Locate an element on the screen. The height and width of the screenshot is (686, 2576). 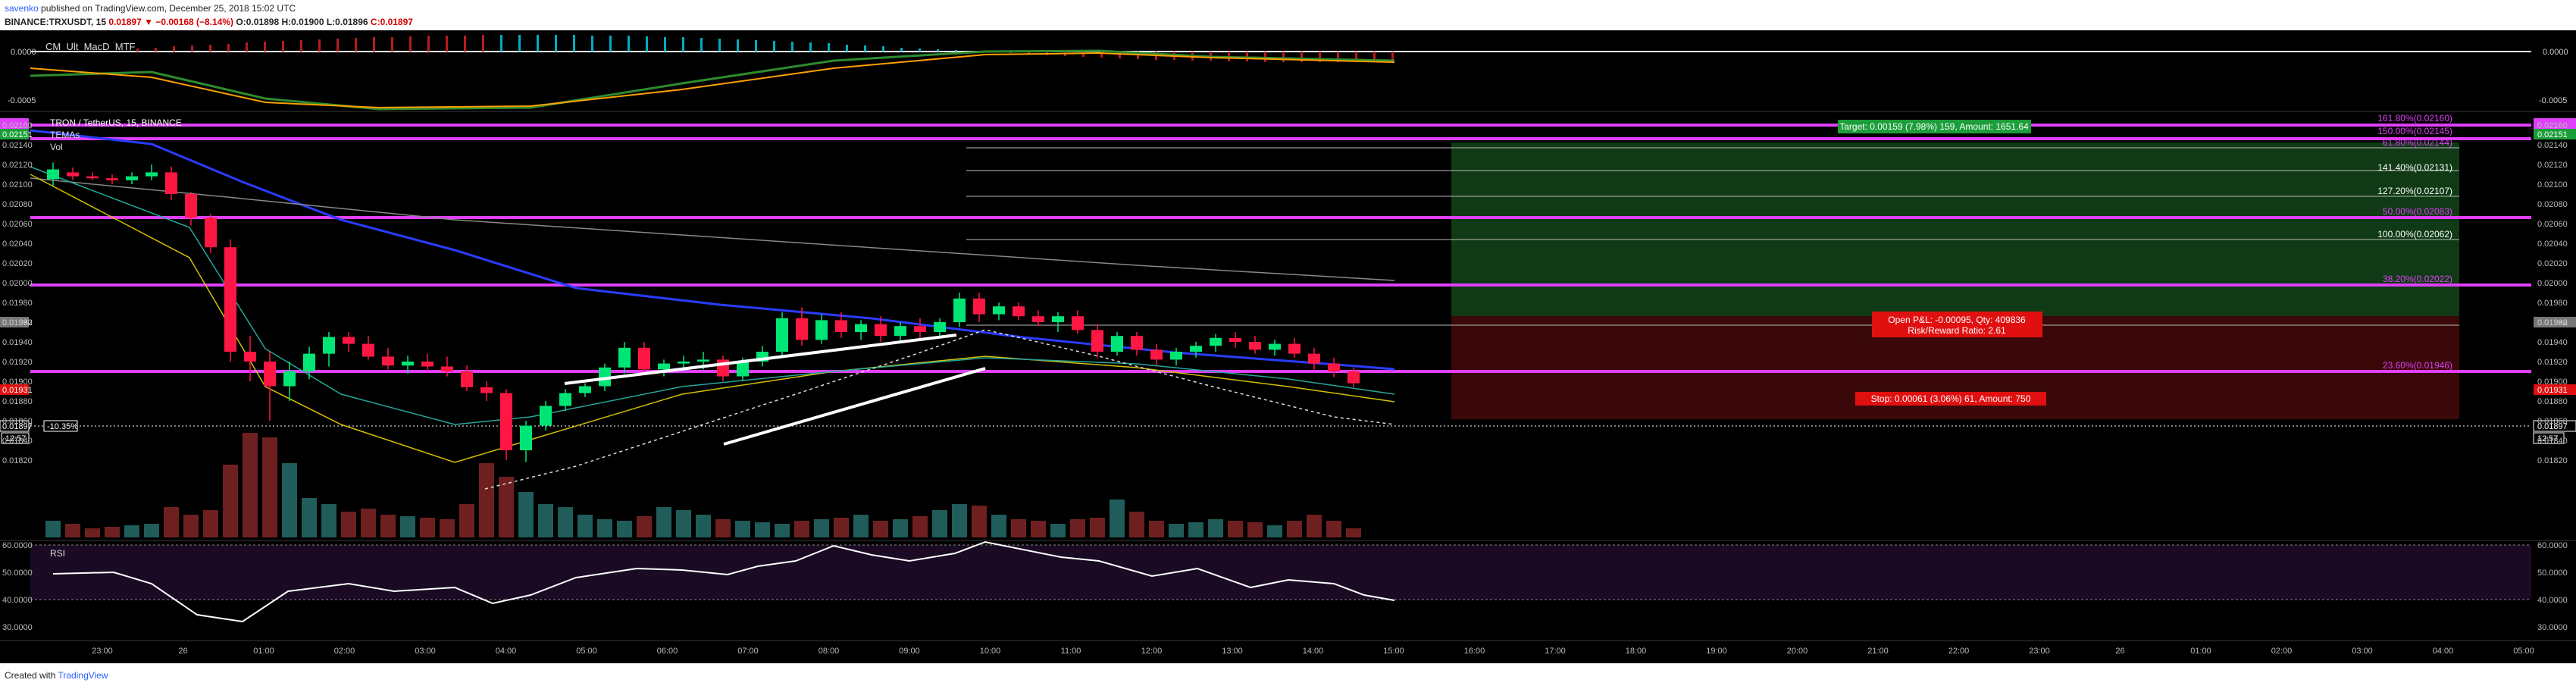
high-value: H:0.01900 is located at coordinates (303, 22).